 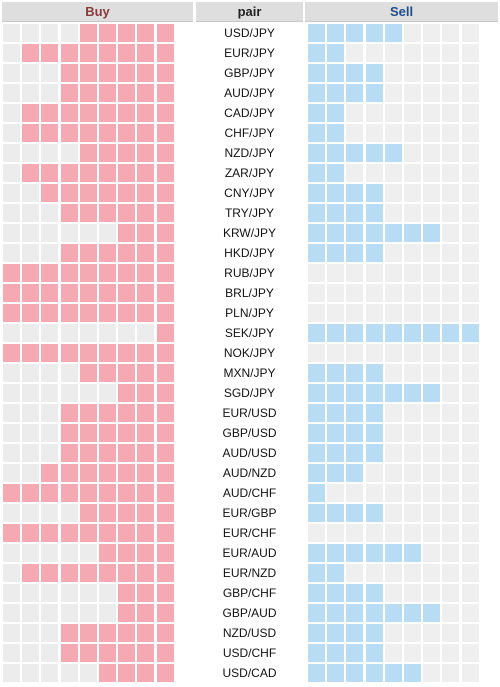 What do you see at coordinates (249, 353) in the screenshot?
I see `pair-label: NOK/JPY` at bounding box center [249, 353].